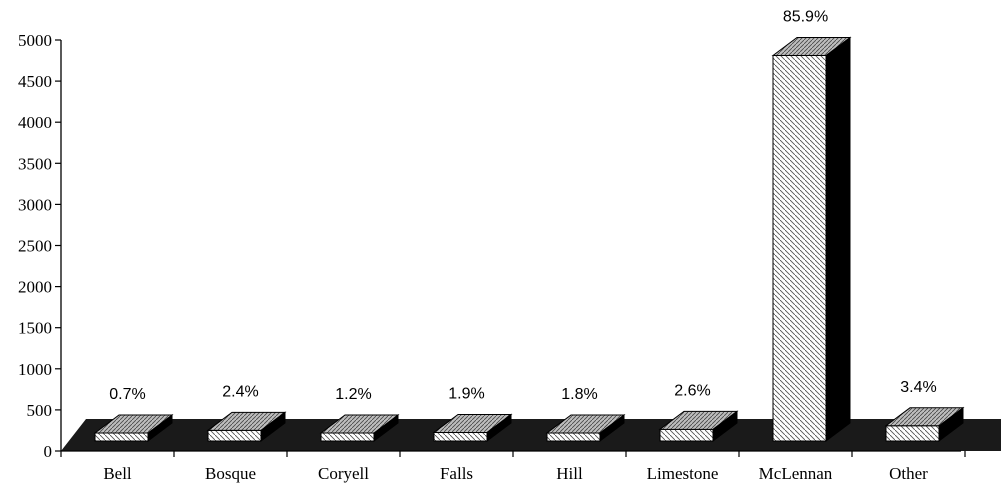 The height and width of the screenshot is (490, 1001). What do you see at coordinates (48, 451) in the screenshot?
I see `y-tick-label: 0` at bounding box center [48, 451].